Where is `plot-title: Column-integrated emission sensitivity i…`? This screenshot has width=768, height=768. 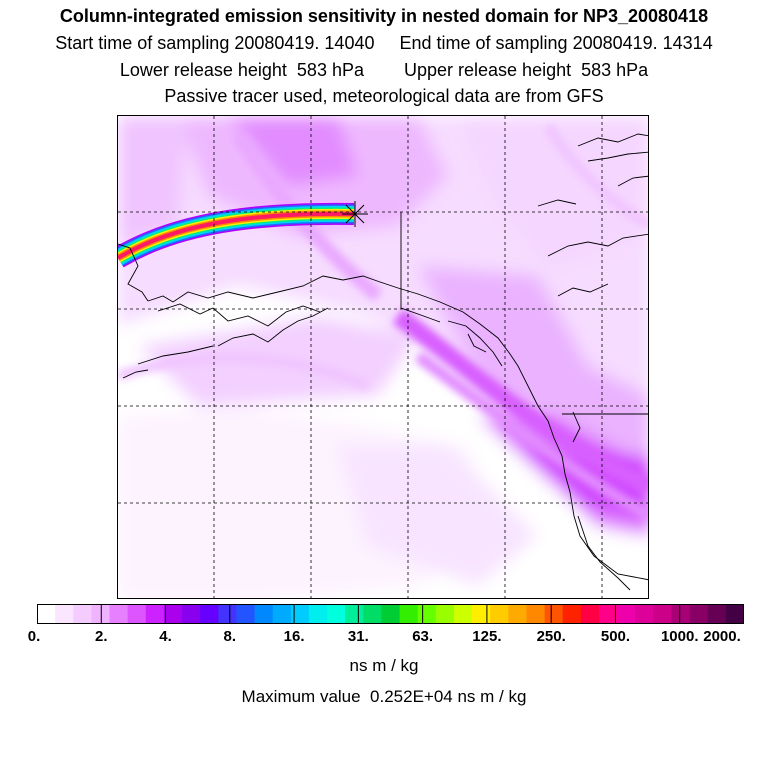
plot-title: Column-integrated emission sensitivity i… is located at coordinates (384, 16).